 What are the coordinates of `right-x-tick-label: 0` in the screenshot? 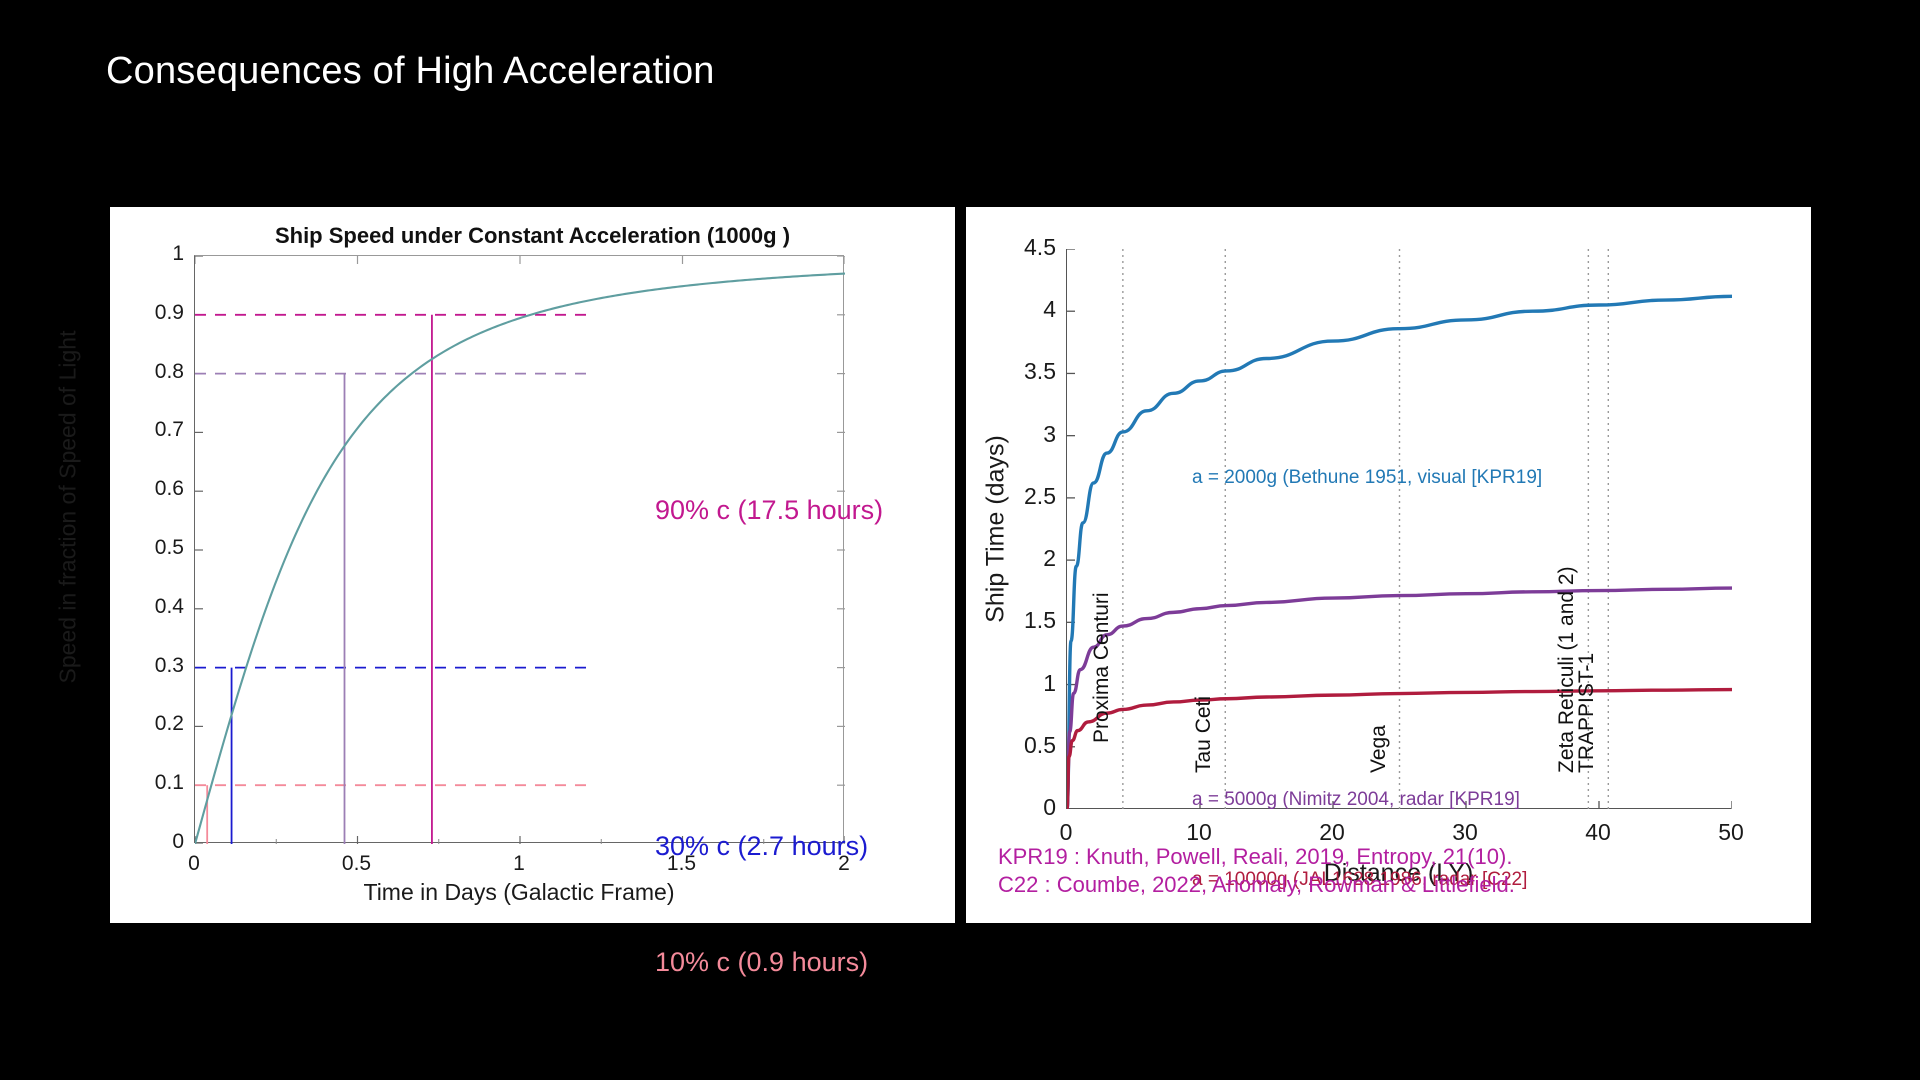 It's located at (1066, 832).